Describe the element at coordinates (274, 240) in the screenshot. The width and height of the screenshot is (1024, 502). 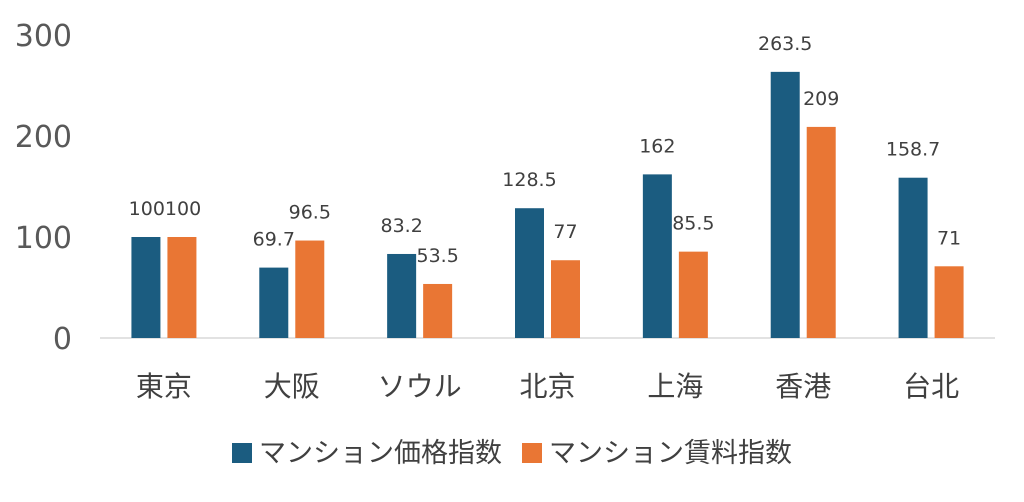
I see `data-label-price-1: 69.7` at that location.